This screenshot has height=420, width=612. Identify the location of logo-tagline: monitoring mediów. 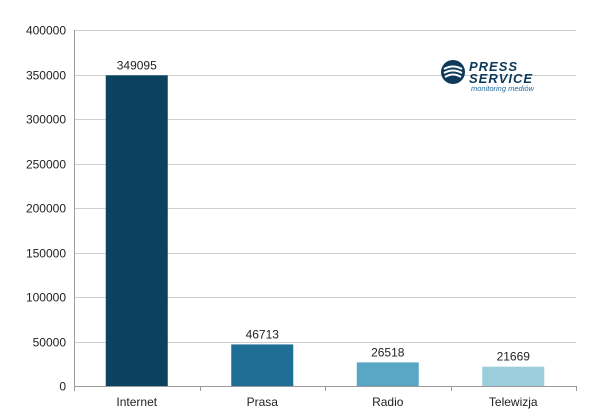
(503, 88).